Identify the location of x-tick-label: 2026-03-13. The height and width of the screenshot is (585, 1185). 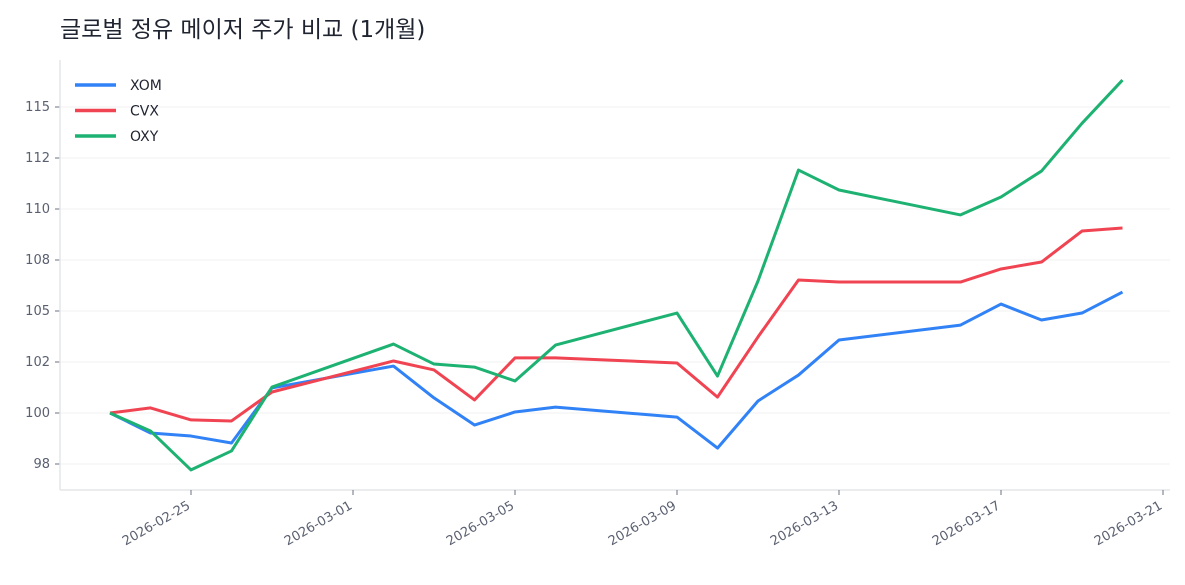
(804, 523).